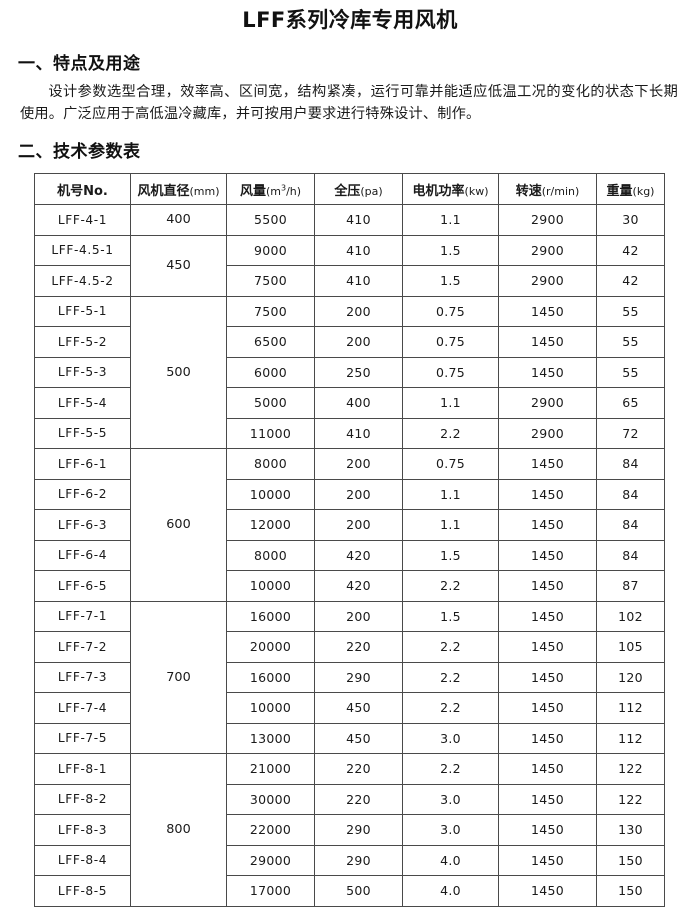  I want to click on cell-model: LFF-8-5, so click(82, 891).